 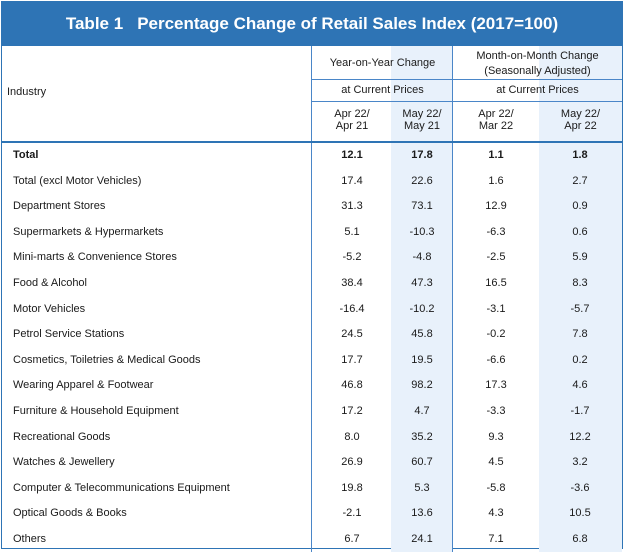 What do you see at coordinates (580, 487) in the screenshot?
I see `value-cell: -3.6` at bounding box center [580, 487].